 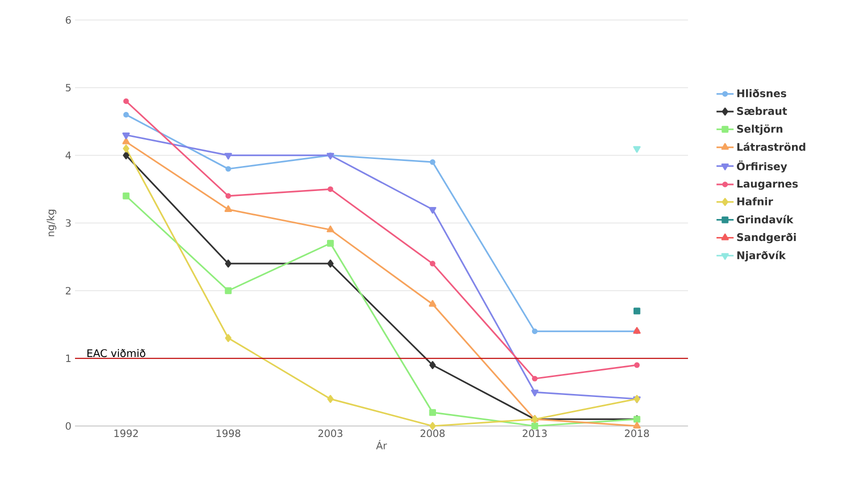 What do you see at coordinates (766, 238) in the screenshot?
I see `legend-label: Sandgerði` at bounding box center [766, 238].